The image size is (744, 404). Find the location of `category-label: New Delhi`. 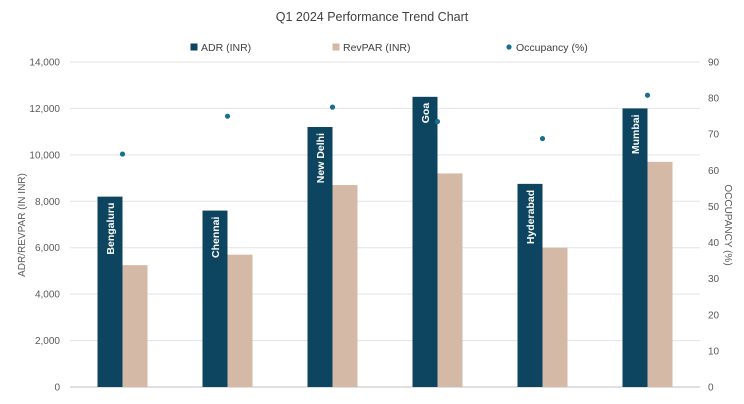

category-label: New Delhi is located at coordinates (321, 158).